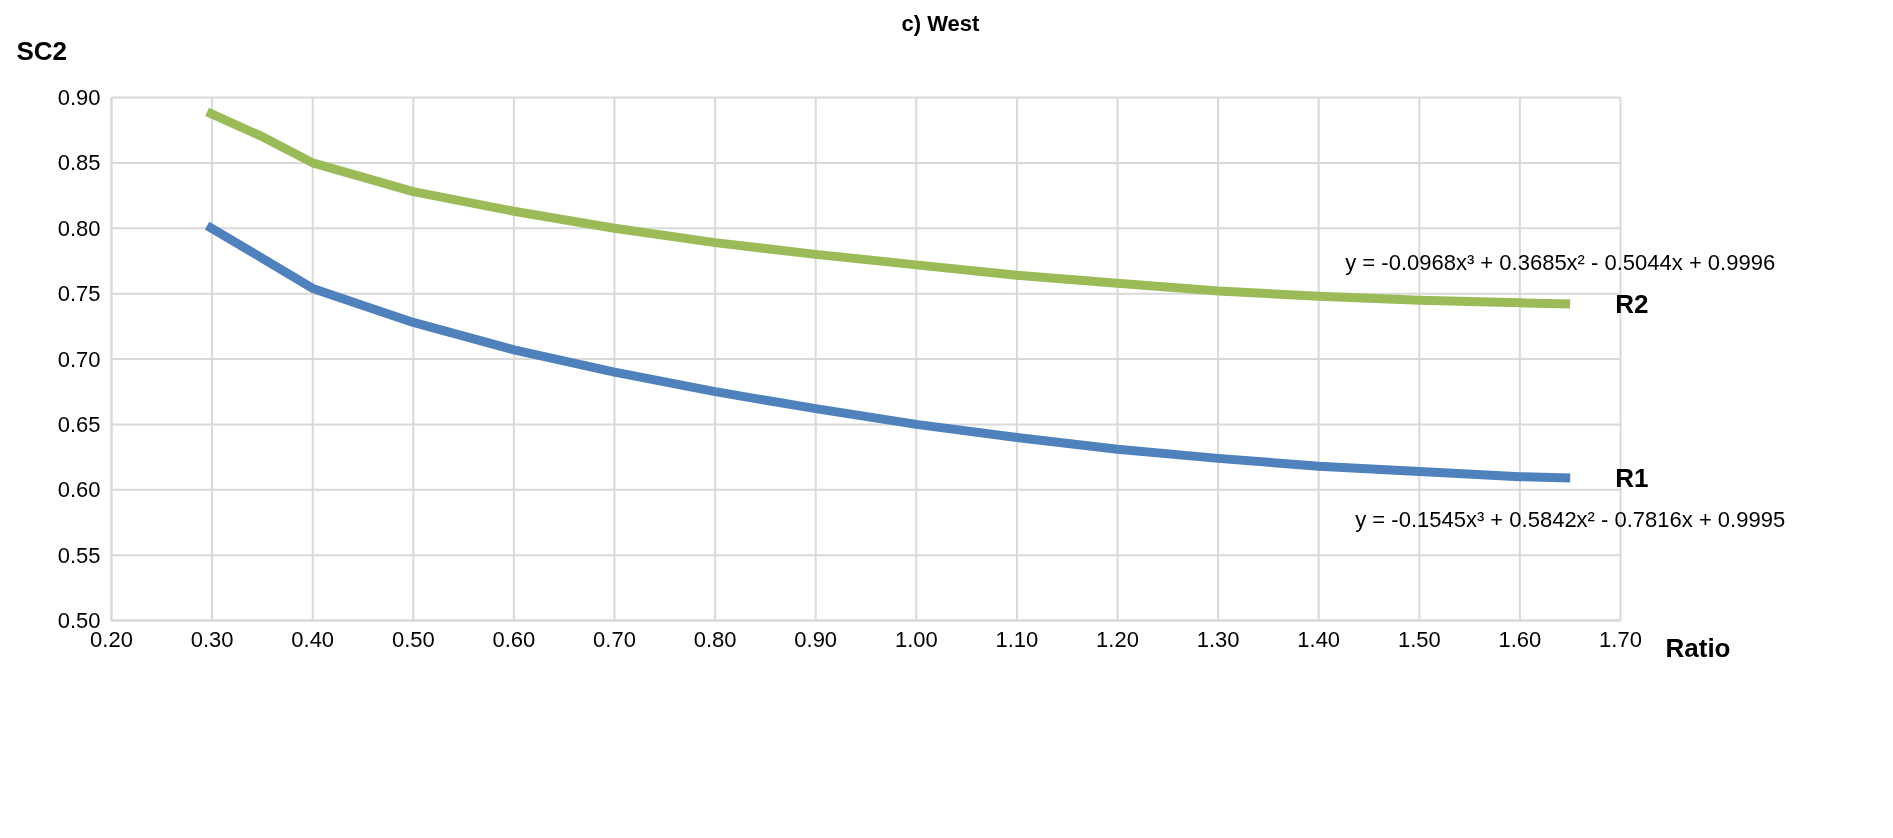 This screenshot has width=1893, height=838. Describe the element at coordinates (1570, 520) in the screenshot. I see `annotation: y = -0.1545x³ + 0.5842x² - 0.7816x + 0.9995` at that location.